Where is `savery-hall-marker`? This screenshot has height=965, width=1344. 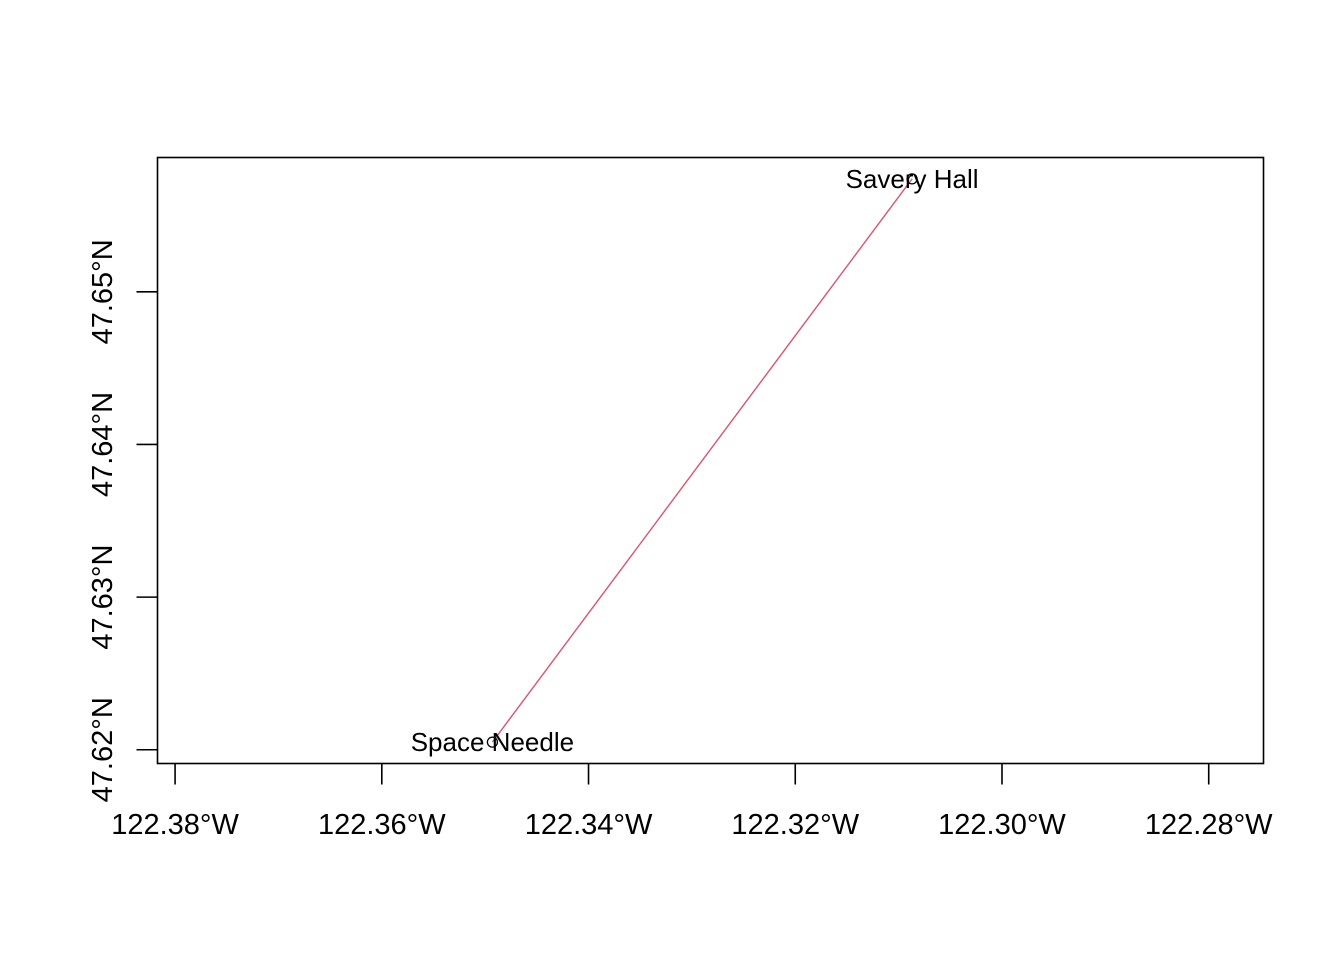
savery-hall-marker is located at coordinates (912, 179).